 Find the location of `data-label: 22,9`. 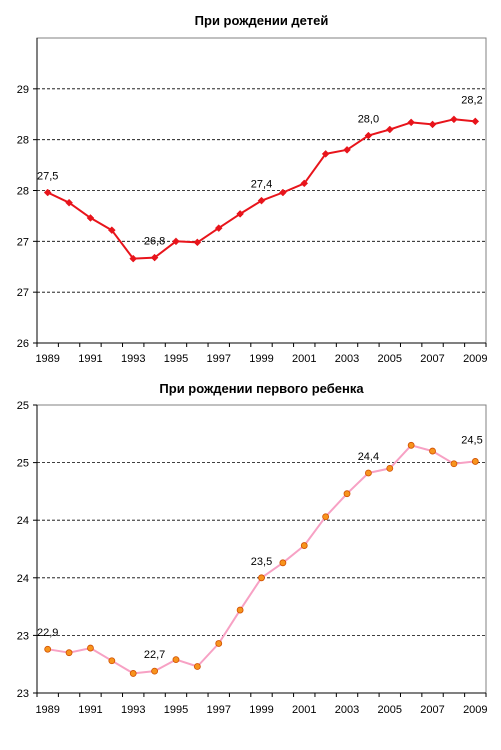

data-label: 22,9 is located at coordinates (47, 633).